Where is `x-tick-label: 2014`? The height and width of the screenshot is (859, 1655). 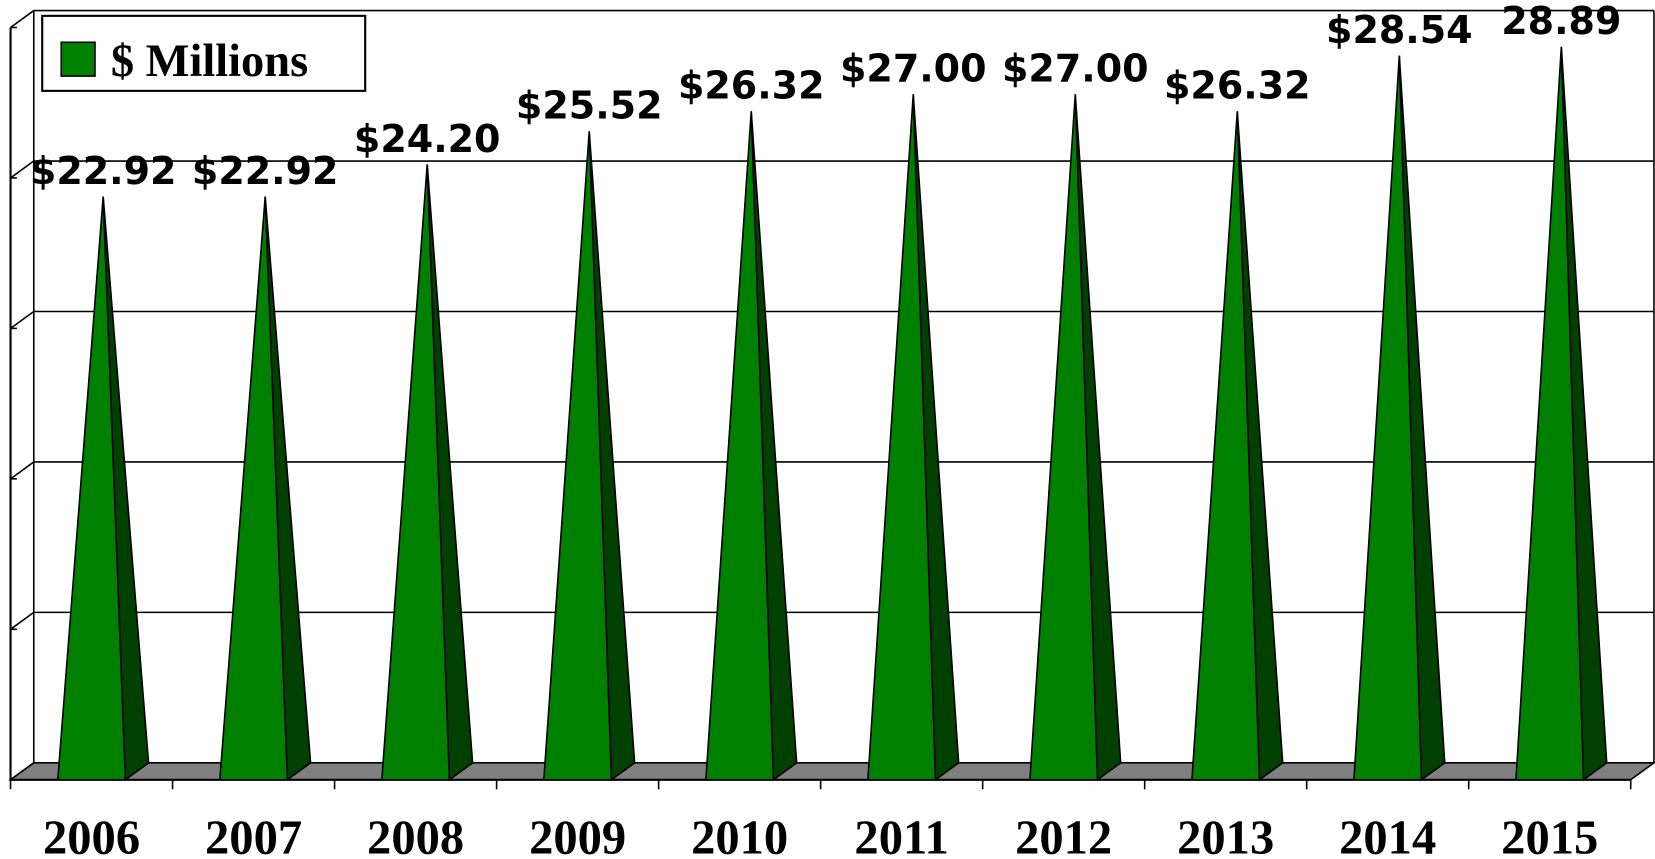 x-tick-label: 2014 is located at coordinates (1387, 835).